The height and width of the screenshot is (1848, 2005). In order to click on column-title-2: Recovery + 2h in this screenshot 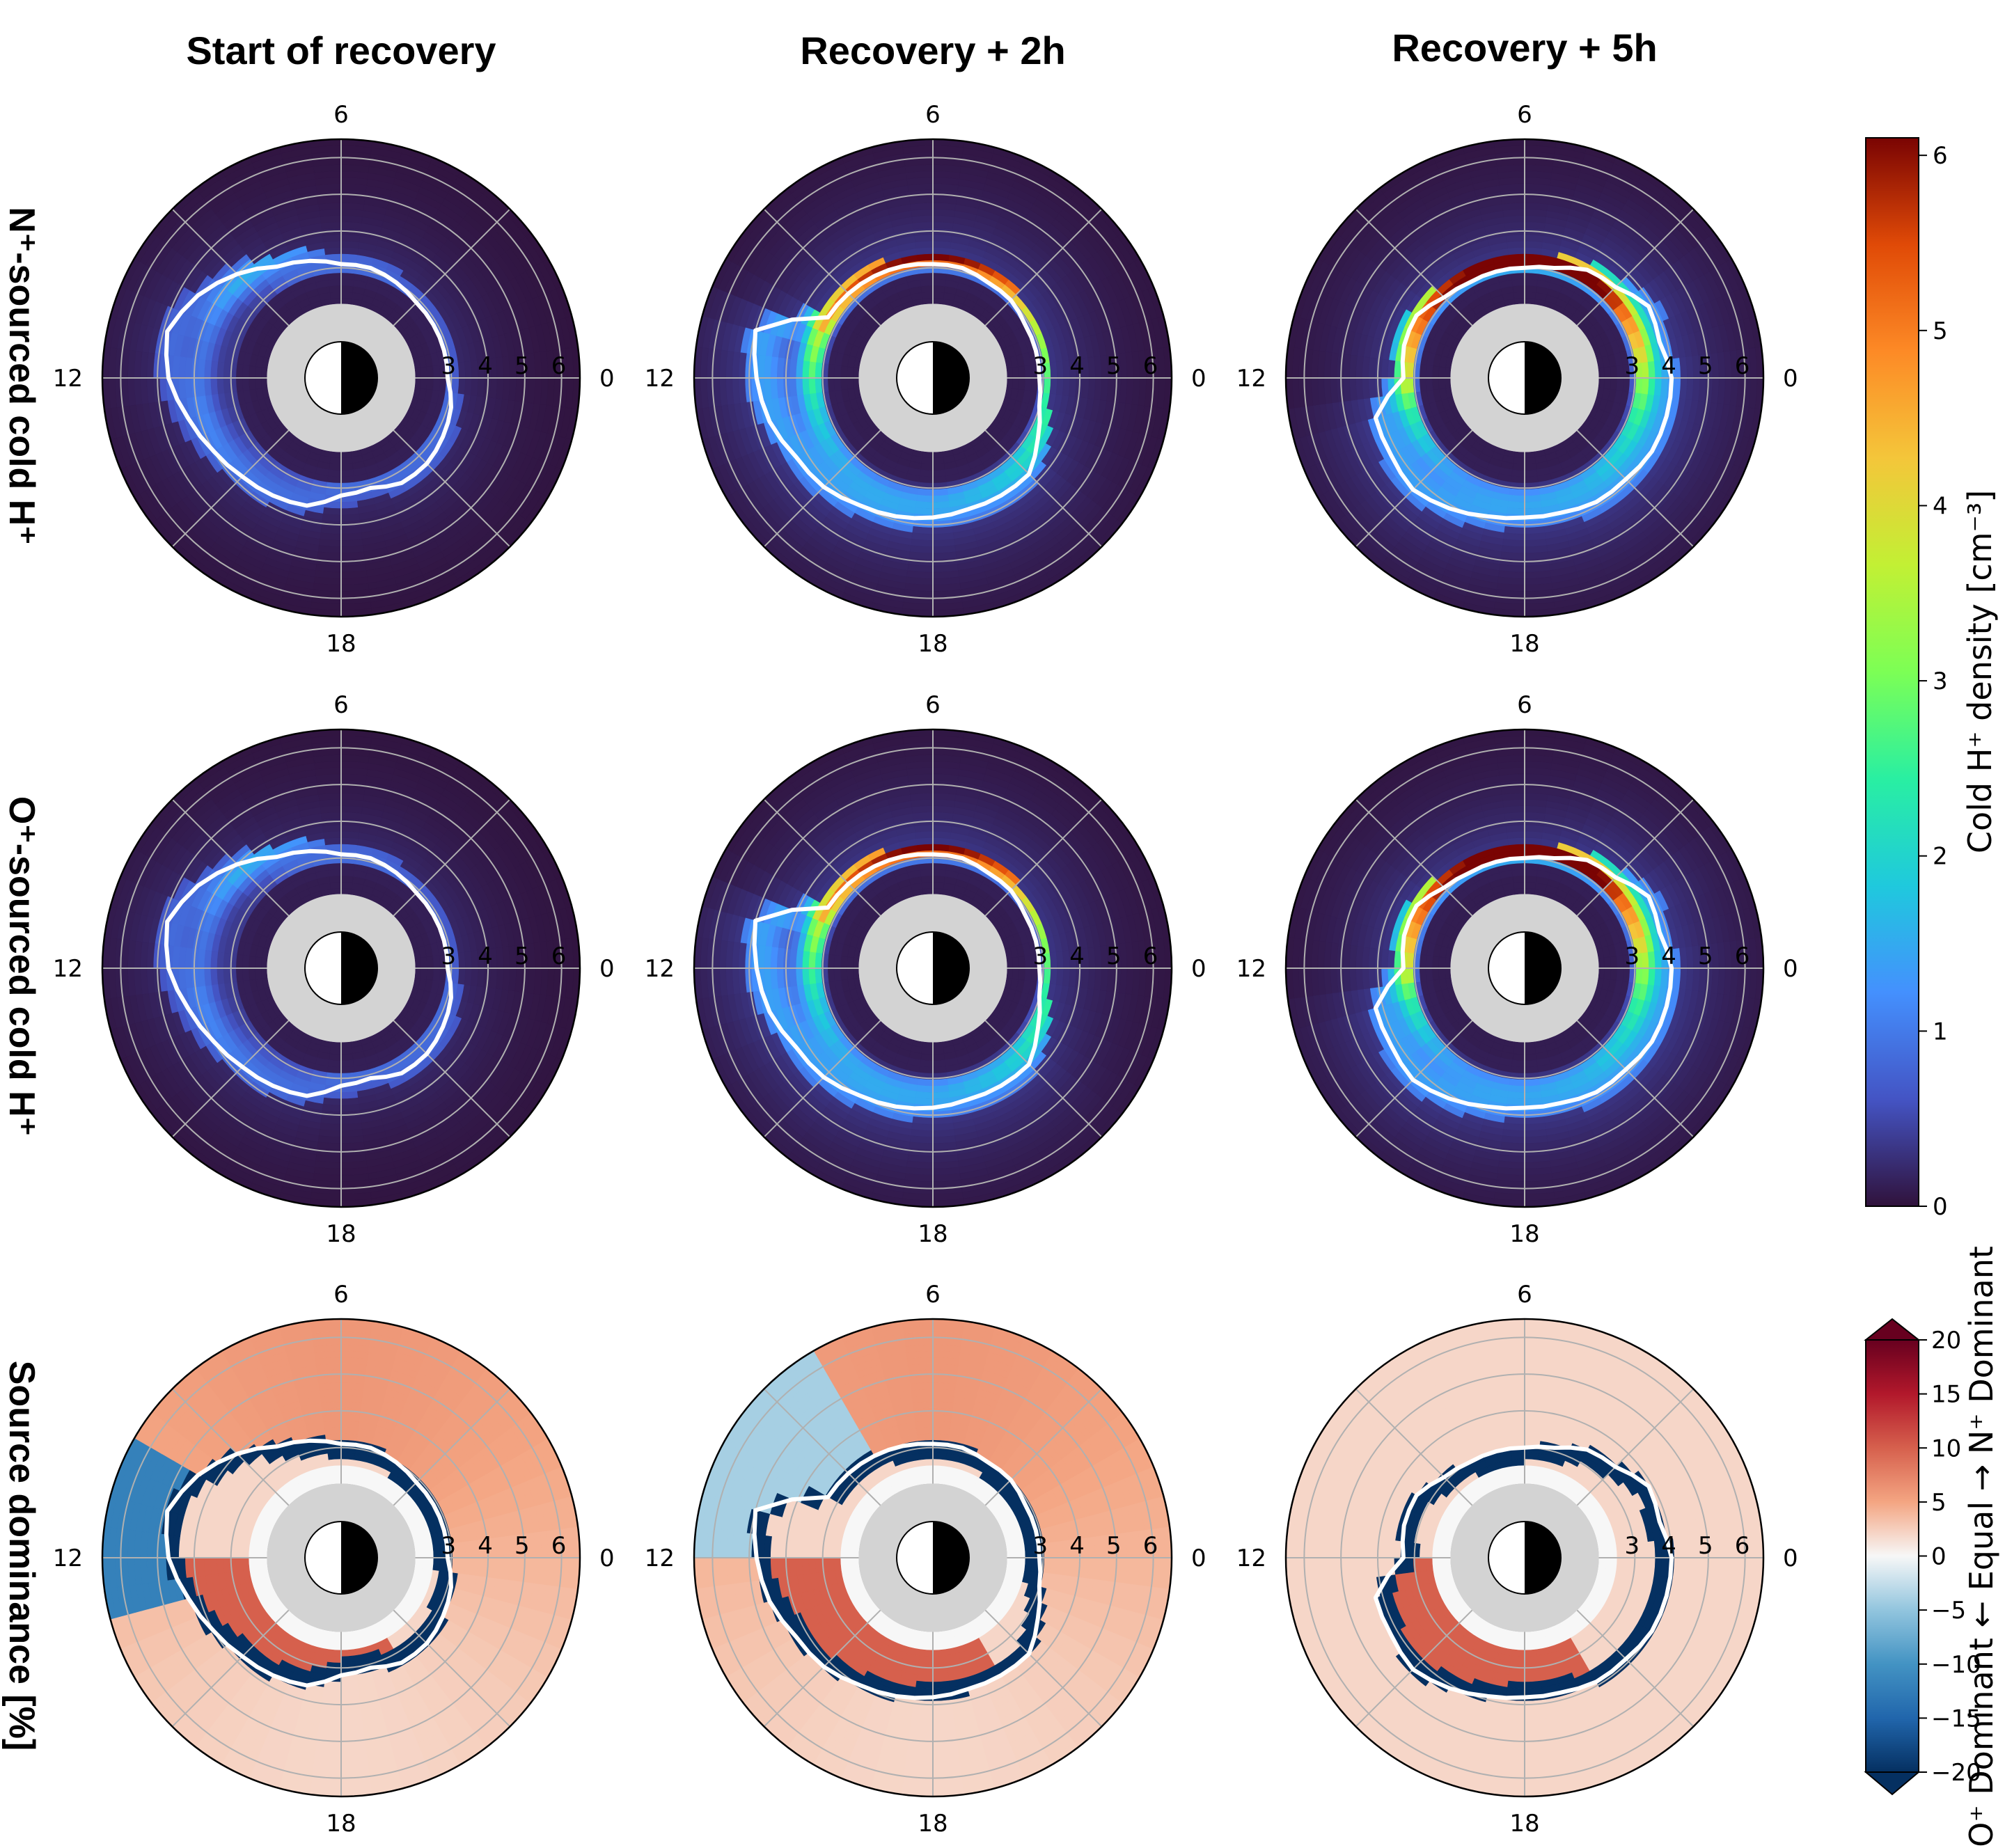, I will do `click(932, 50)`.